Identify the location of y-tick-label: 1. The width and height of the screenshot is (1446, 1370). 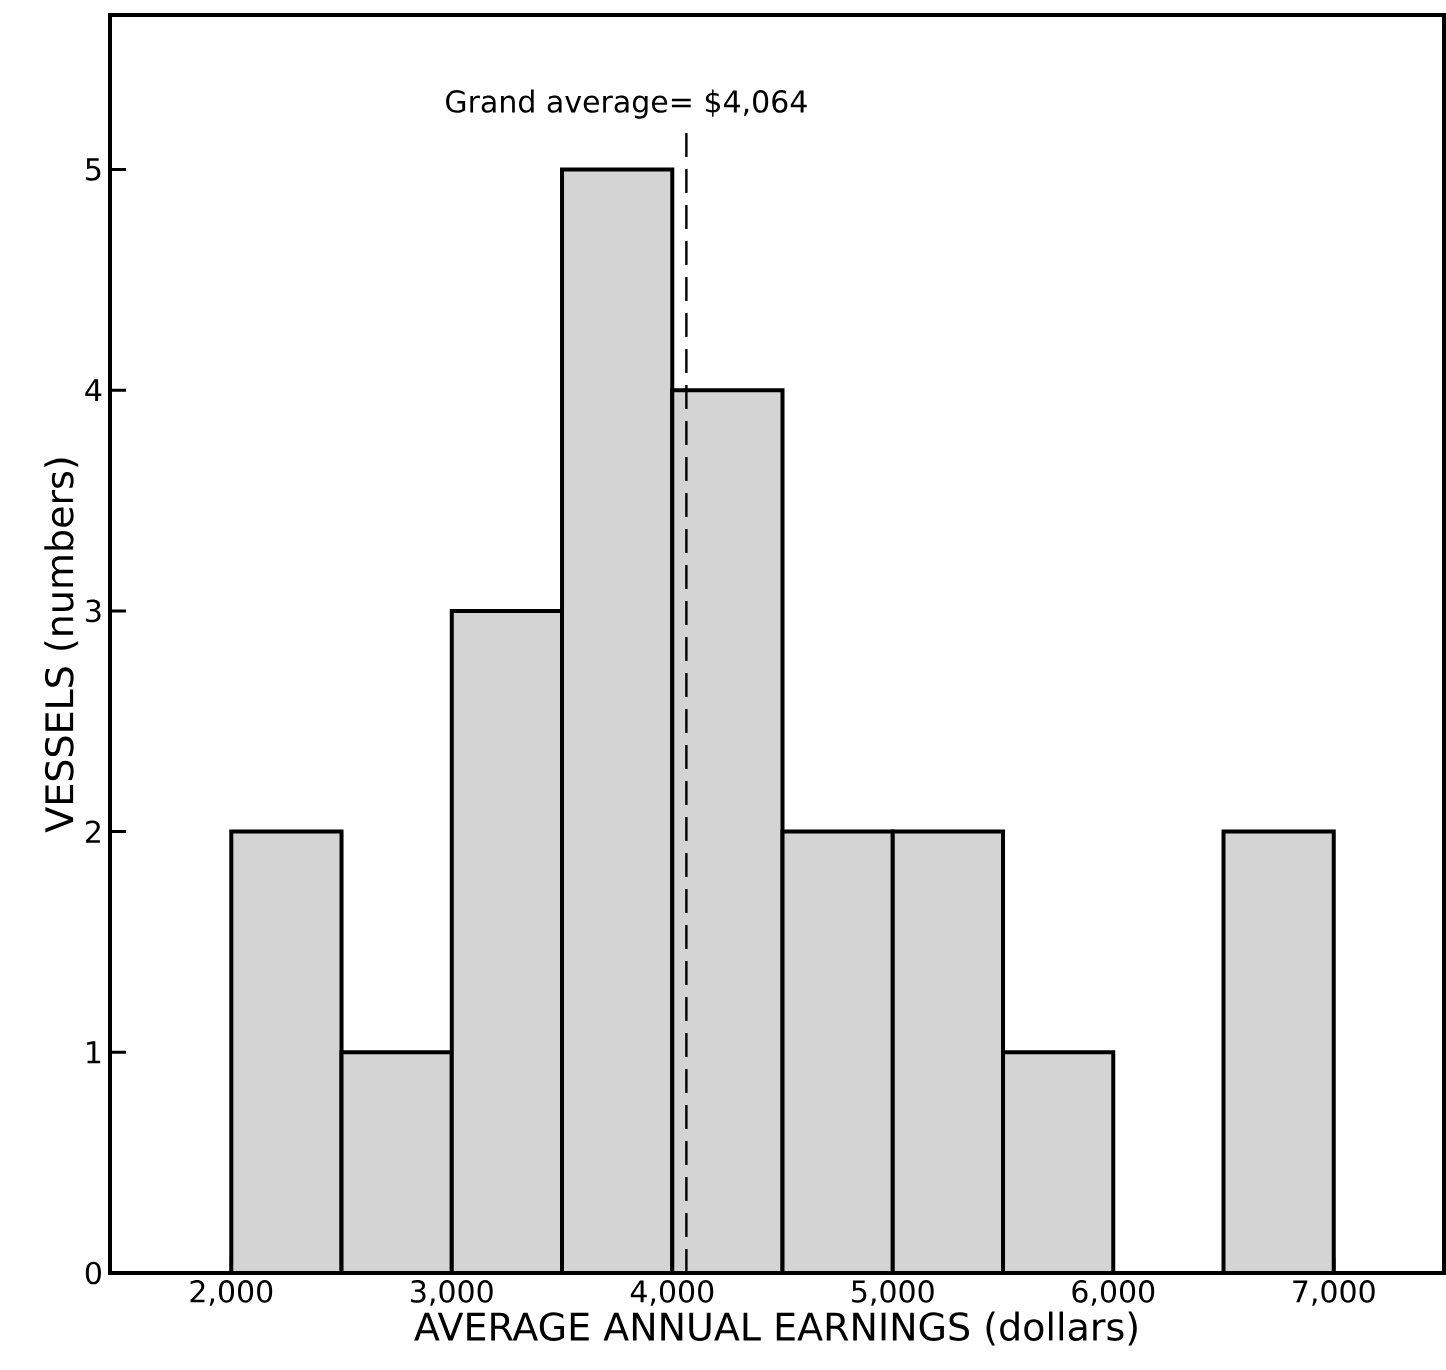
(94, 1052).